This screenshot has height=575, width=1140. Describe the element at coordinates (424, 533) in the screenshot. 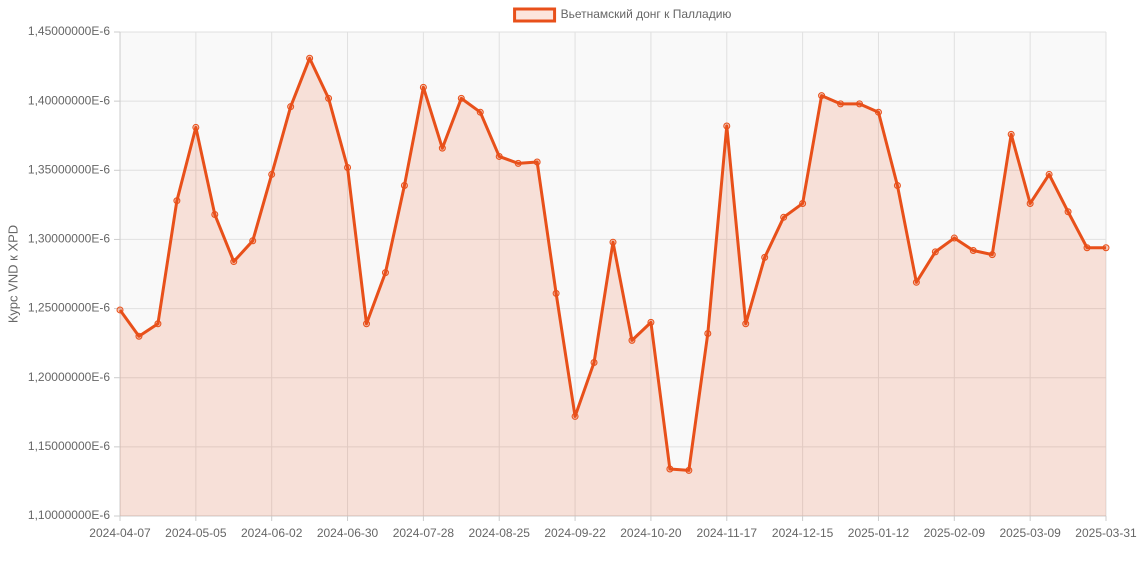

I see `x-tick-label: 2024-07-28` at that location.